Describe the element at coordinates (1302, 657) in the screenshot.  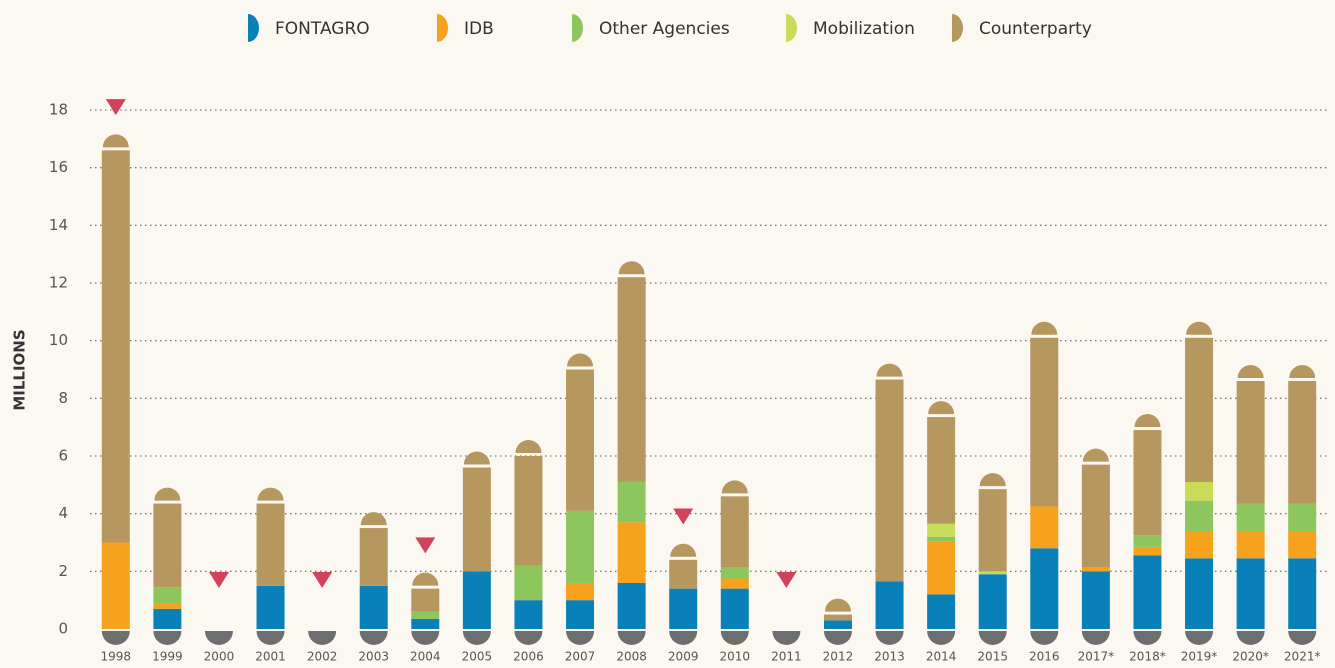
I see `x-tick-label: 2021*` at that location.